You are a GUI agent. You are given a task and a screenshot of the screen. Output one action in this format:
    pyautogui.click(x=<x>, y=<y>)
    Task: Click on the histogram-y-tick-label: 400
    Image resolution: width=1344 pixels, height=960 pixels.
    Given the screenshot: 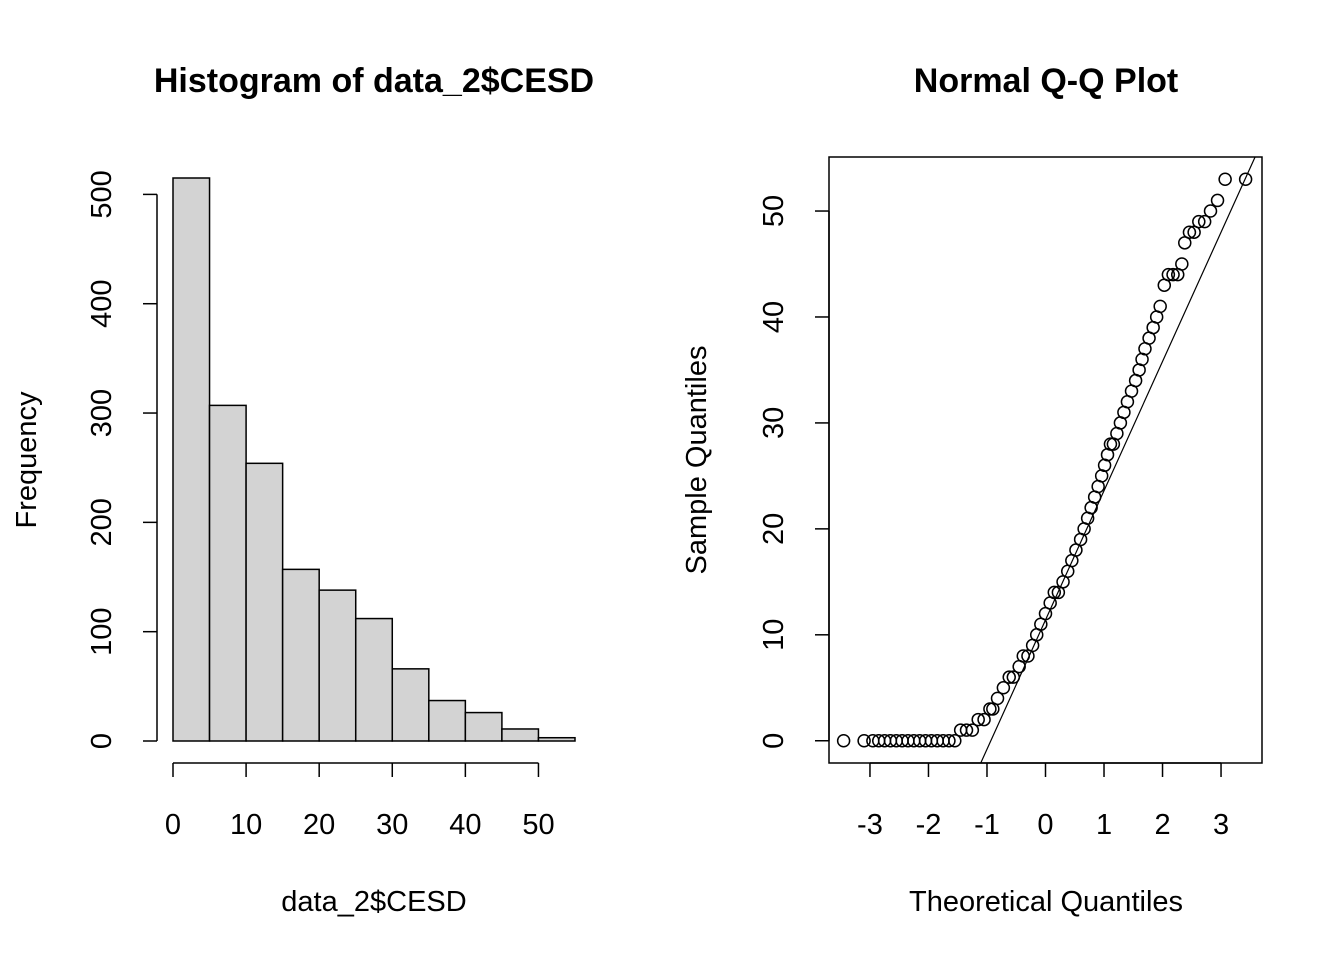 What is the action you would take?
    pyautogui.click(x=102, y=304)
    